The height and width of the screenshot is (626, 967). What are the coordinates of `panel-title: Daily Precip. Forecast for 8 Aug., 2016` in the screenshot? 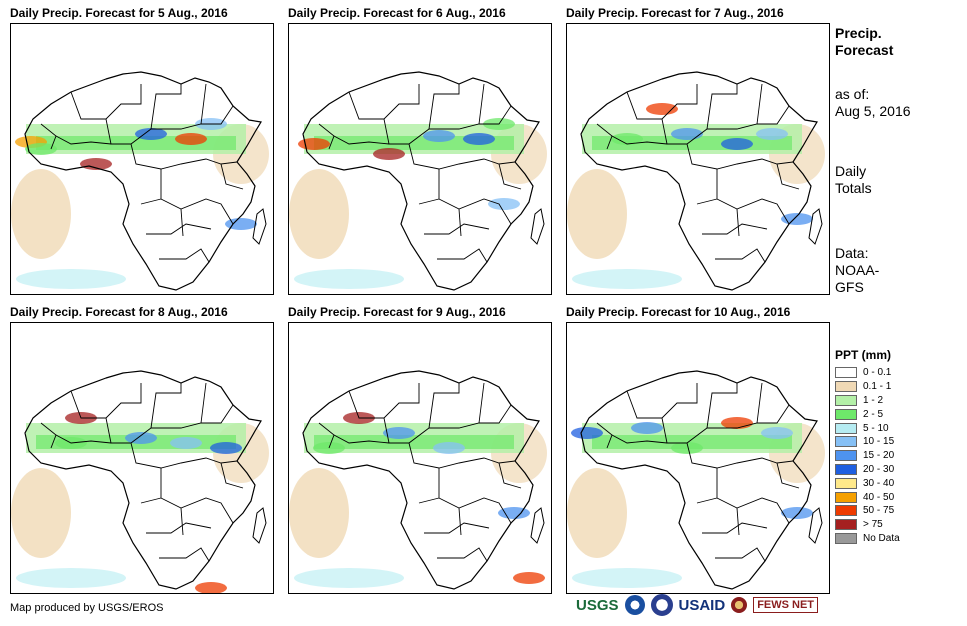 It's located at (119, 312).